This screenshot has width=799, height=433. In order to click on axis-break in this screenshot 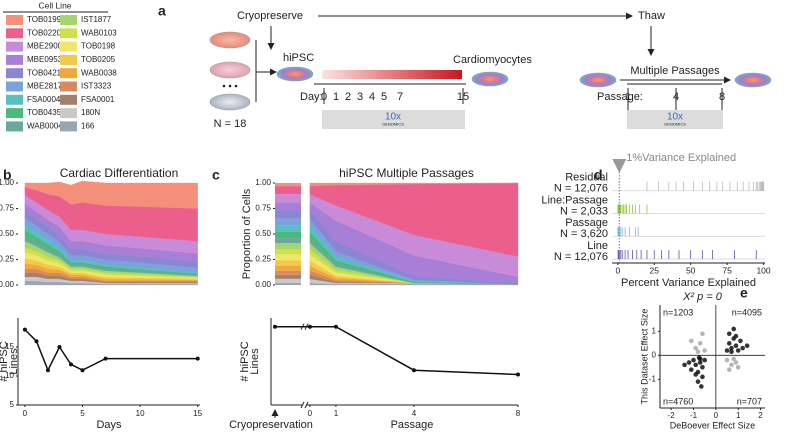, I will do `click(304, 405)`.